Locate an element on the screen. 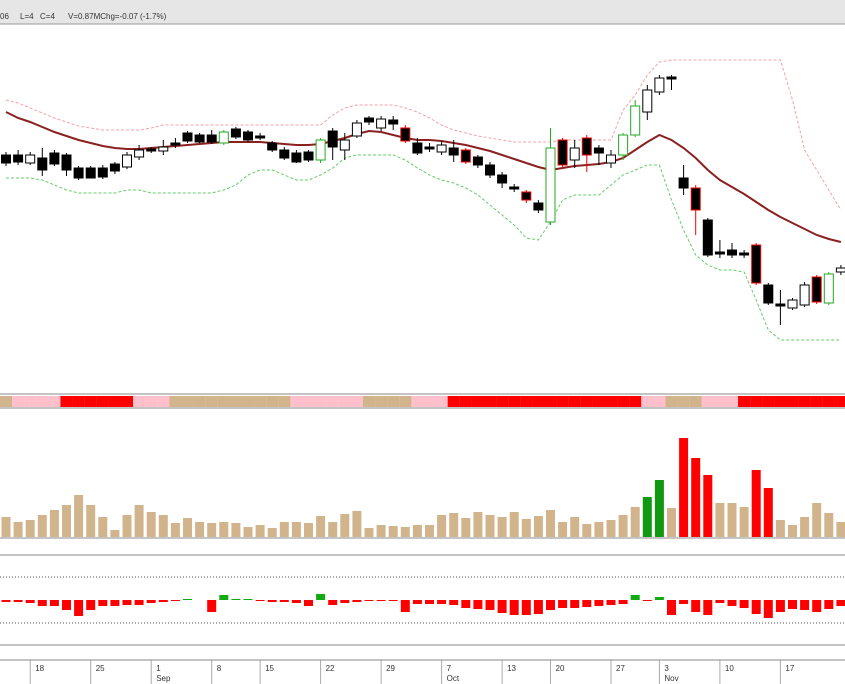 The height and width of the screenshot is (684, 845). x-tick-label: 29 is located at coordinates (390, 668).